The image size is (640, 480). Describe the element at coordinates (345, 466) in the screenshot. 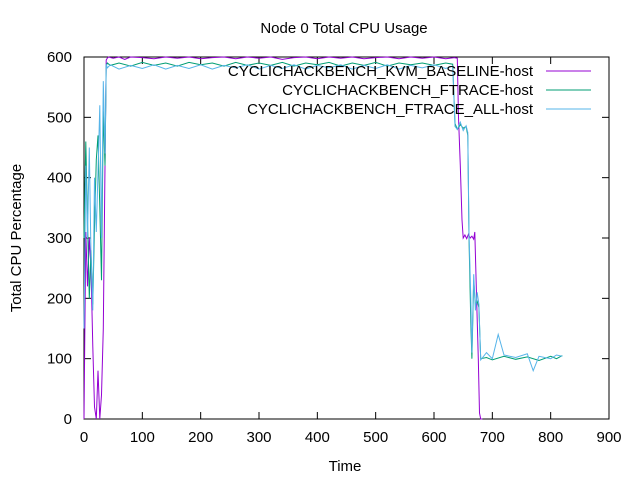

I see `x-axis-label: Time` at that location.